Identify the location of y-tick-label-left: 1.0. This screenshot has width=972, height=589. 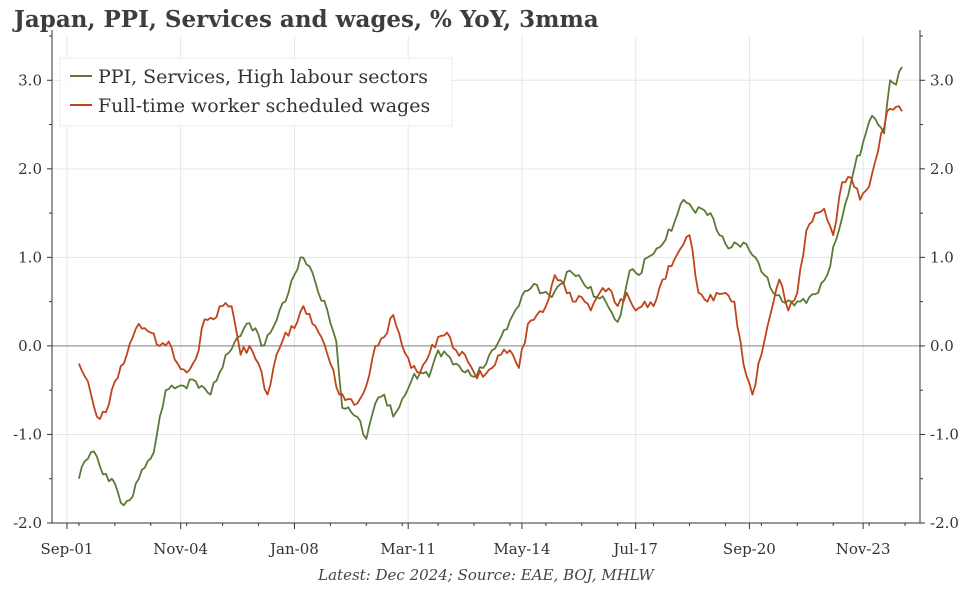
(30, 257).